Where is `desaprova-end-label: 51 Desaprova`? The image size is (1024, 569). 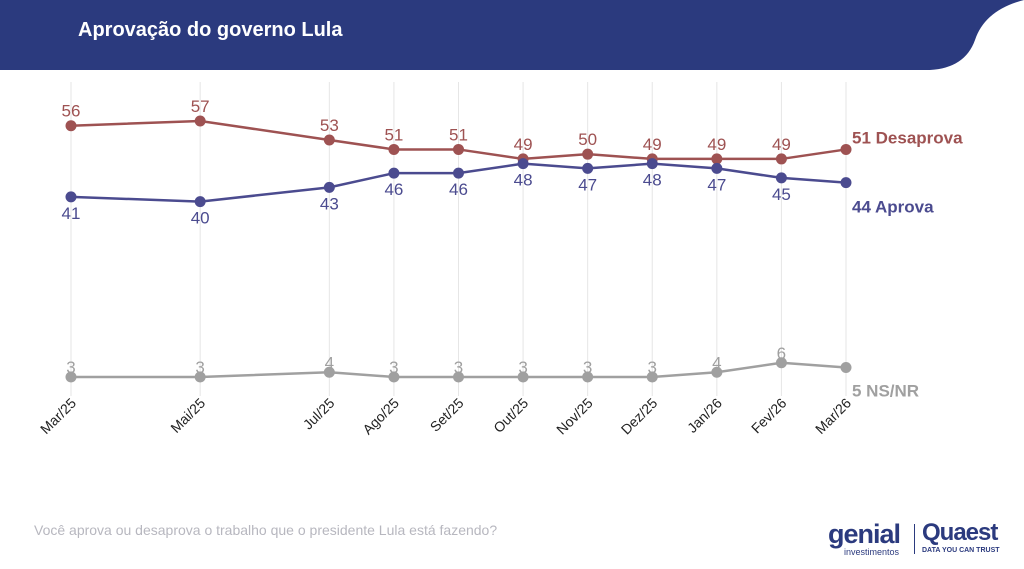 desaprova-end-label: 51 Desaprova is located at coordinates (907, 137).